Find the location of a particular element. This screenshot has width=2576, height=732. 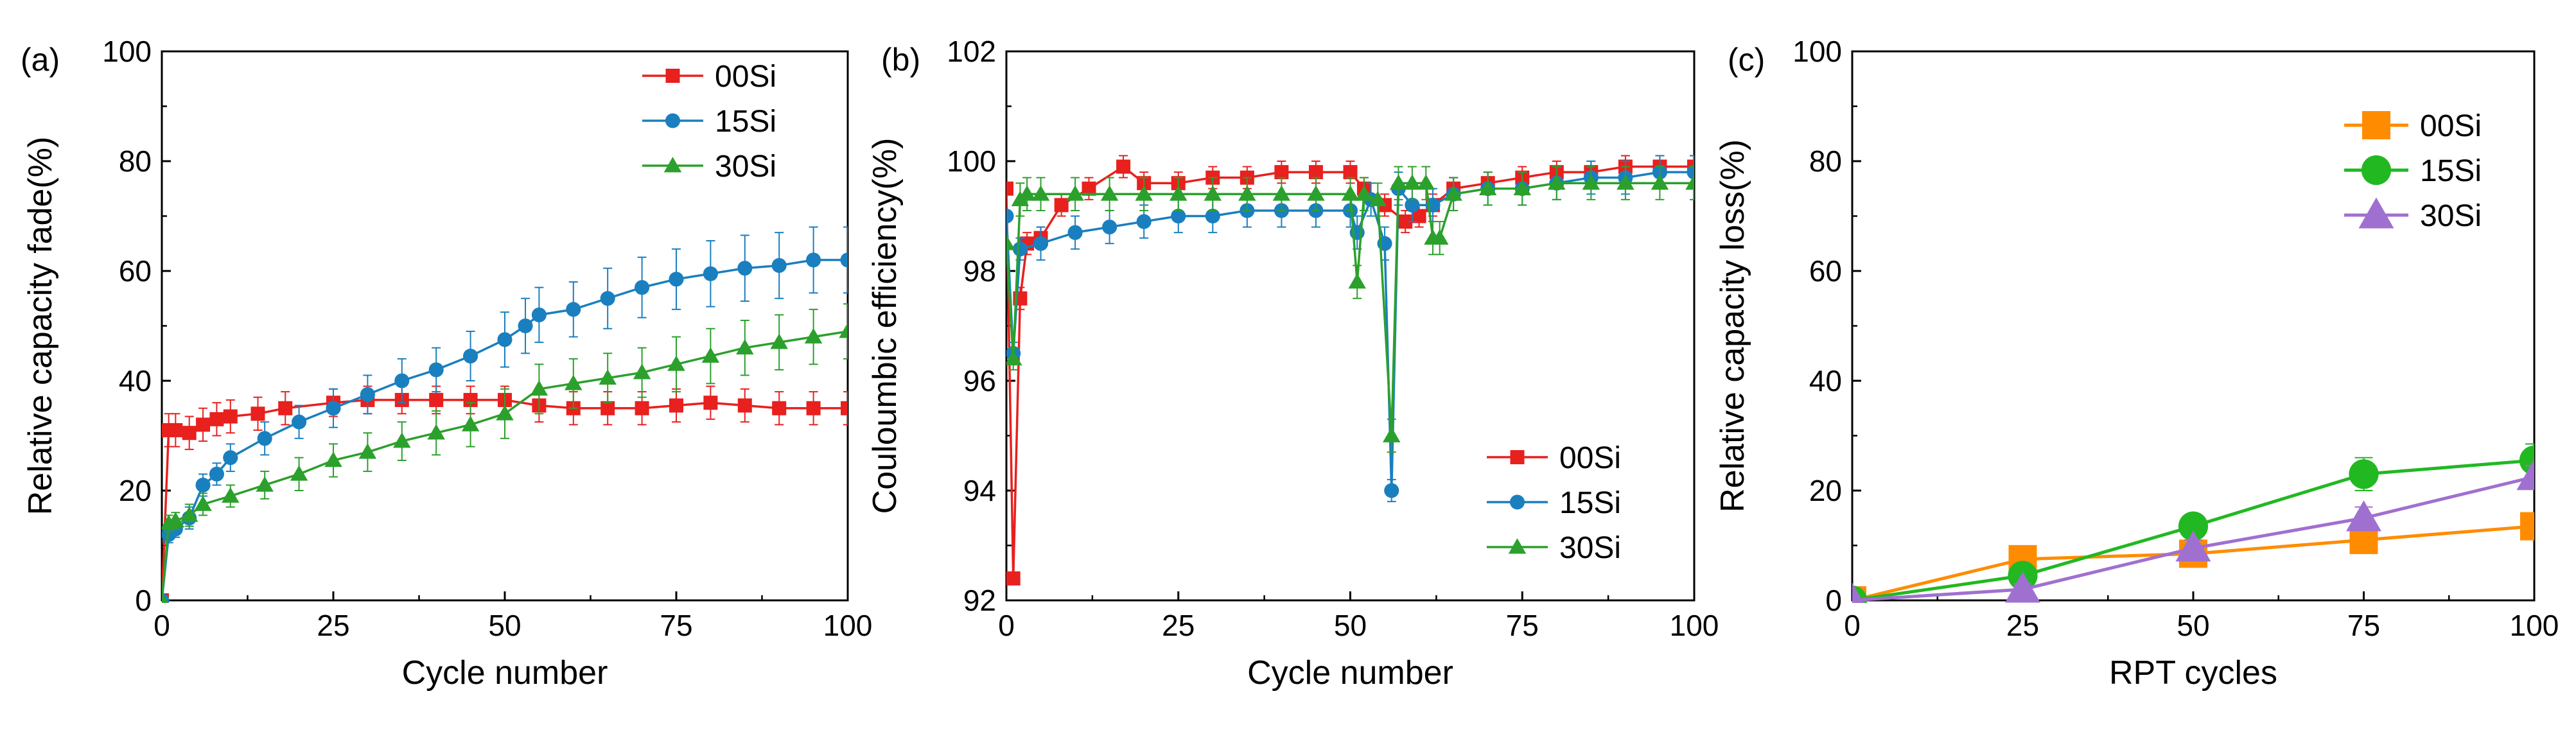

legend-label-a-00Si: 00Si is located at coordinates (745, 77).